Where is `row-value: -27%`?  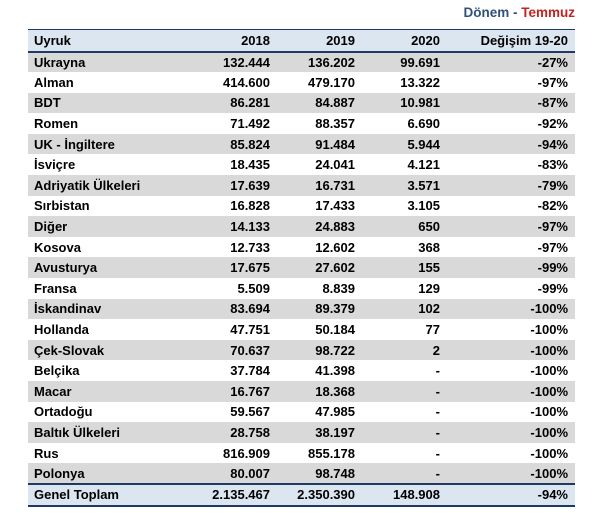 row-value: -27% is located at coordinates (511, 62).